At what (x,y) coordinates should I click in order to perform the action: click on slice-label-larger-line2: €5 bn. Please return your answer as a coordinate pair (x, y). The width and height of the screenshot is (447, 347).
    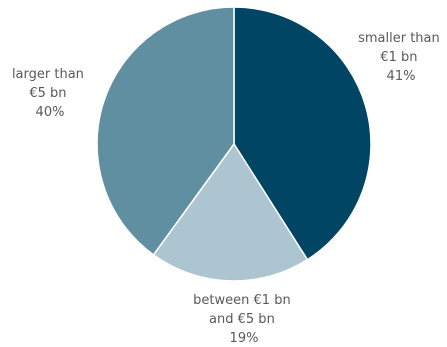
    Looking at the image, I should click on (47, 93).